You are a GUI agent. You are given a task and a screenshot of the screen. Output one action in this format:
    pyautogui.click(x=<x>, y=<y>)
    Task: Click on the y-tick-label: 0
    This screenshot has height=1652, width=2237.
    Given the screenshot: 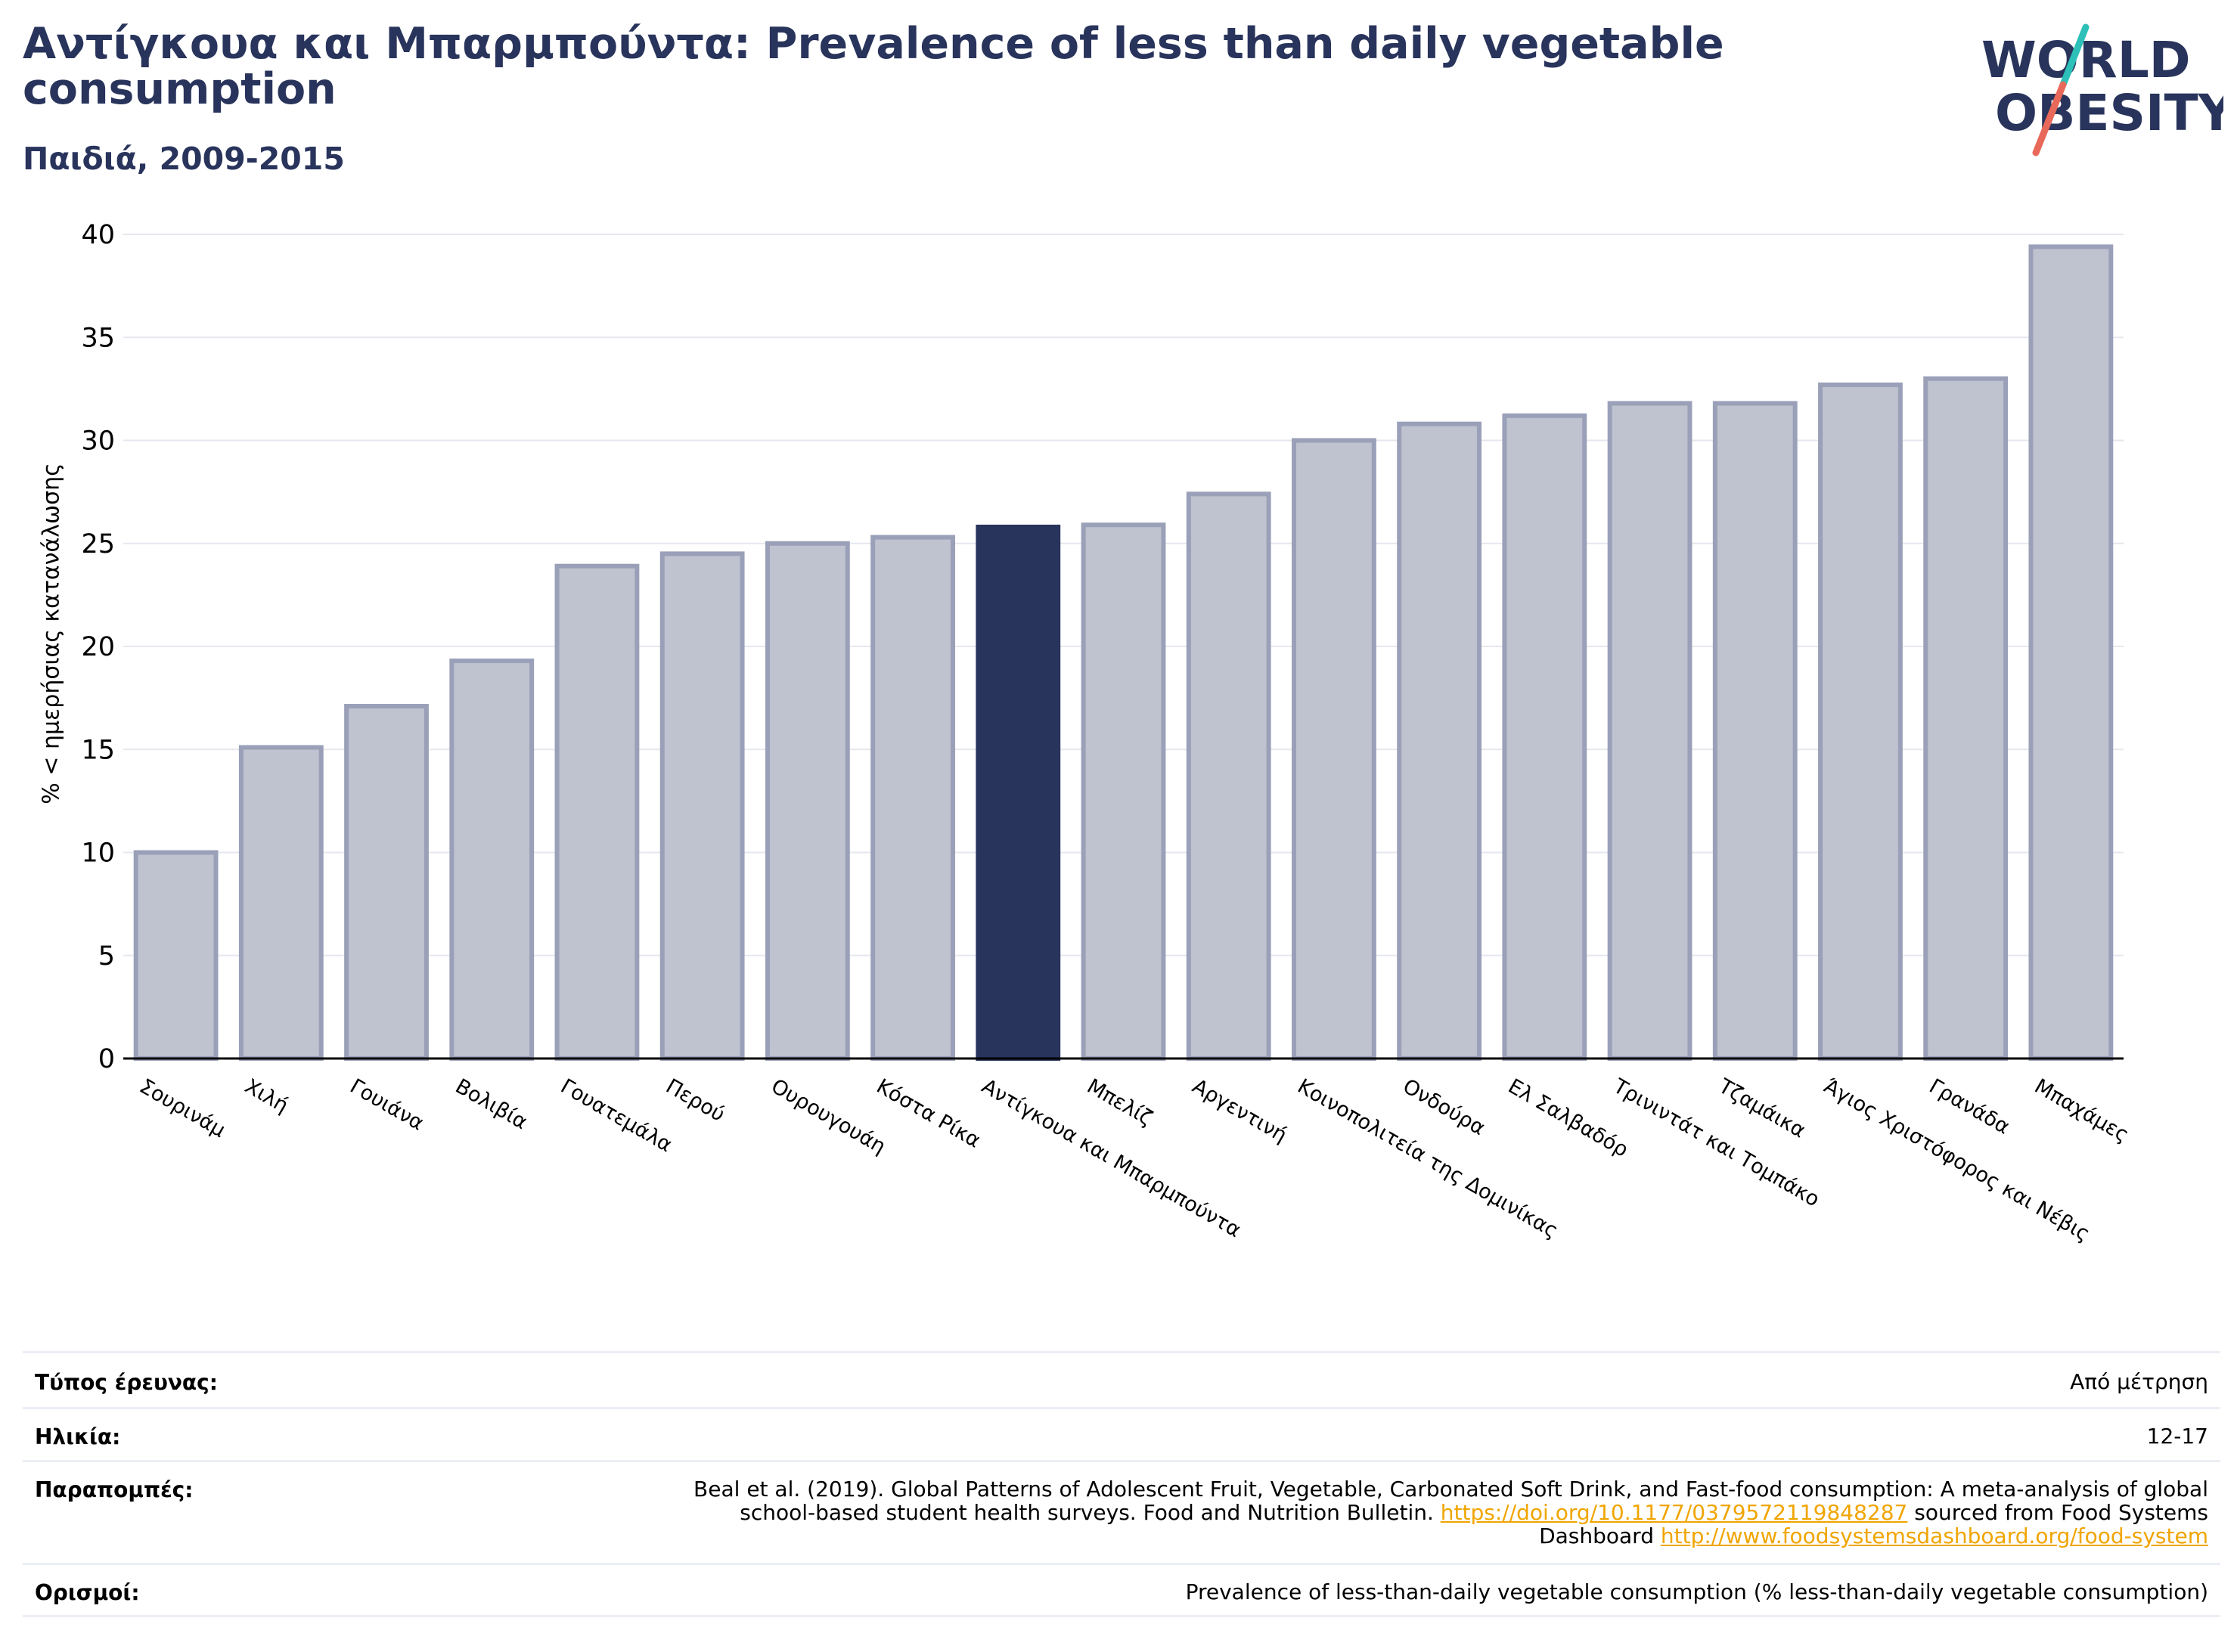 What is the action you would take?
    pyautogui.click(x=106, y=1059)
    